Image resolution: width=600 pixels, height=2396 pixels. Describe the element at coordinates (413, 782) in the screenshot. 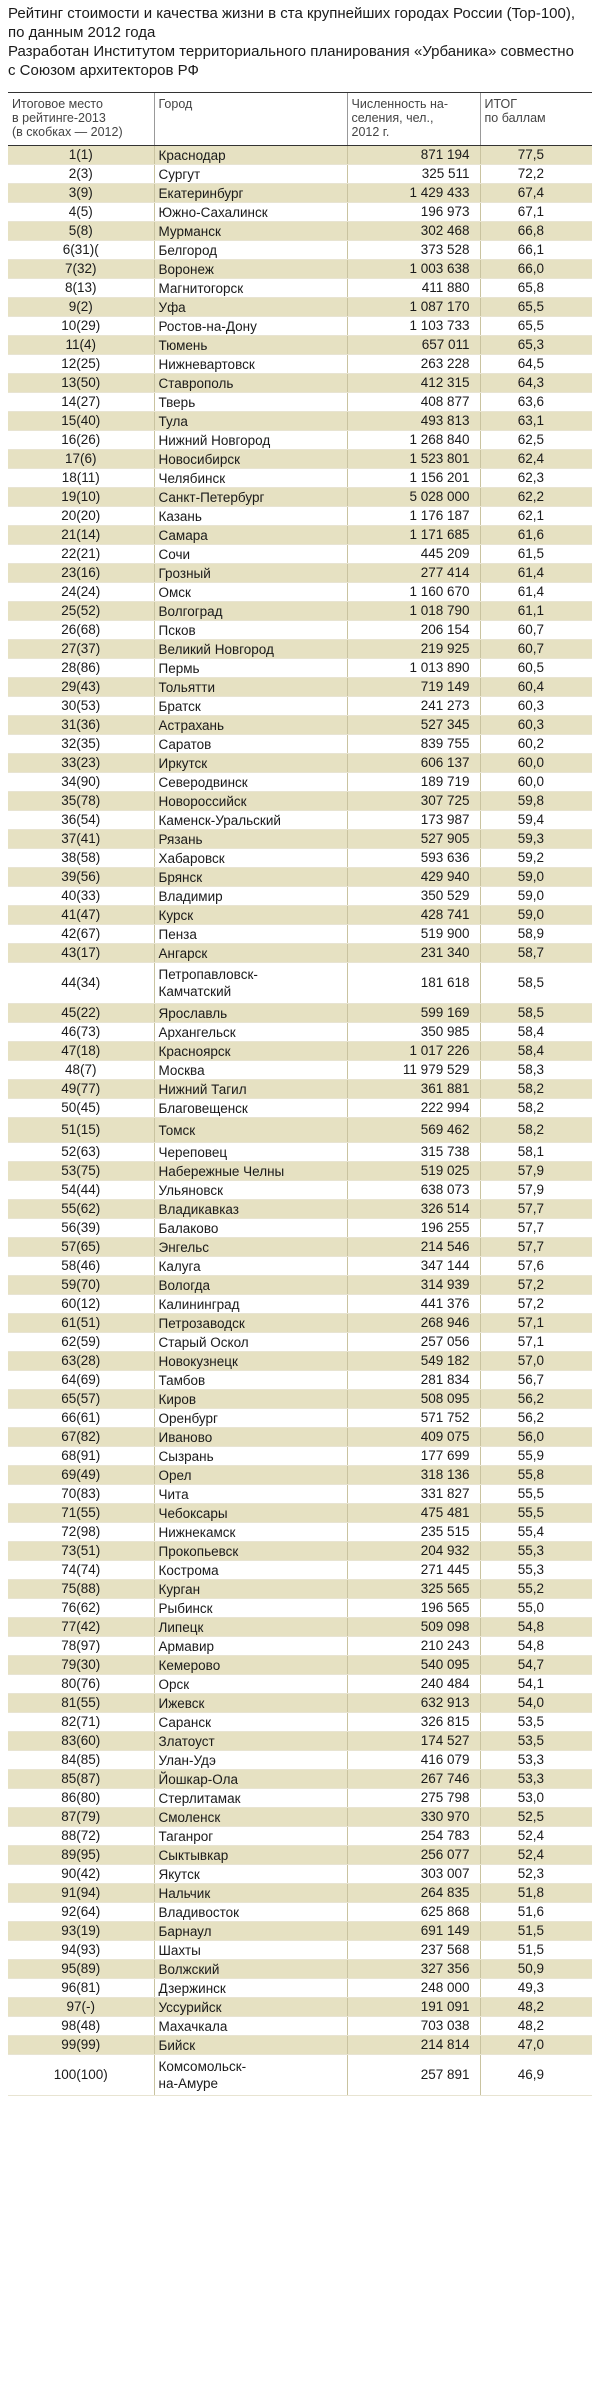

I see `cell-population: 189 719` at that location.